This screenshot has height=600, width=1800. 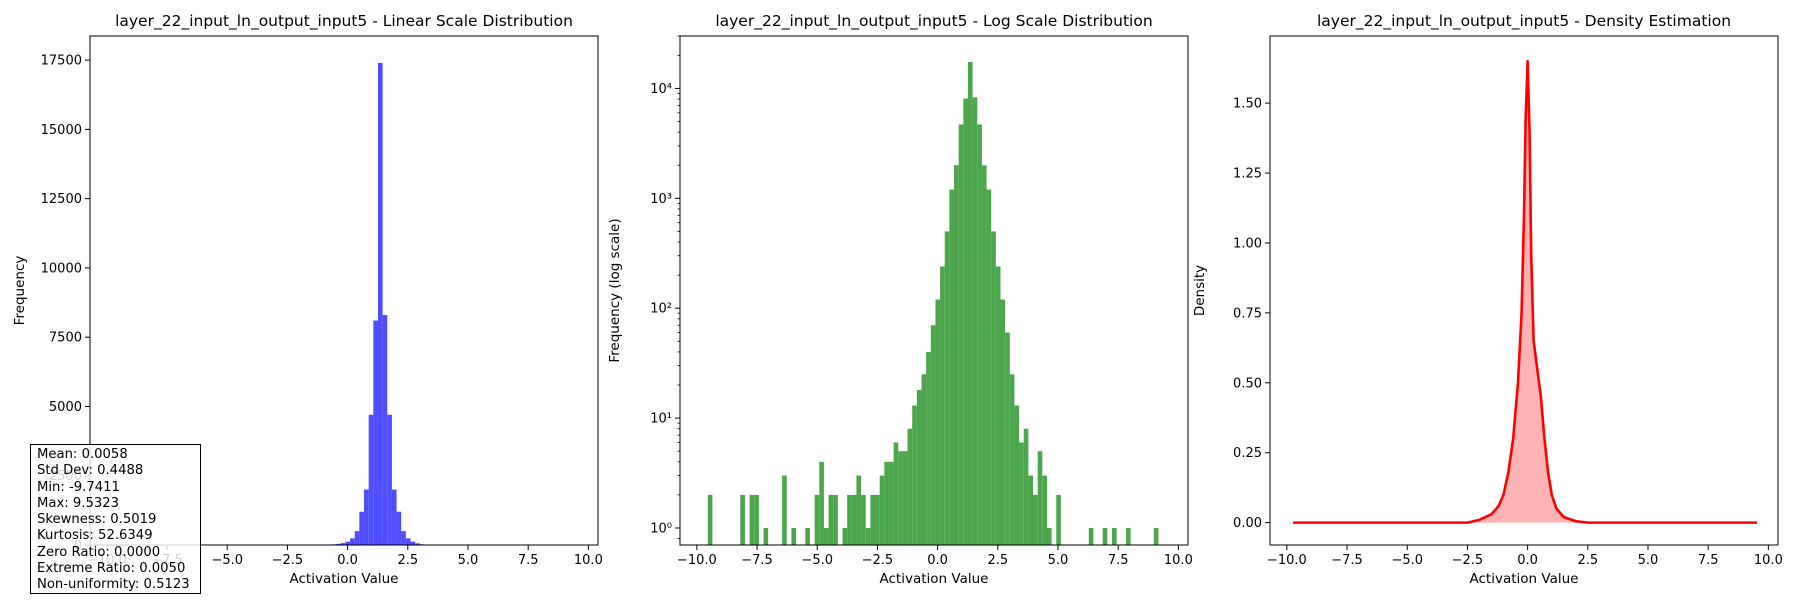 I want to click on y-axis-label: Frequency, so click(x=20, y=291).